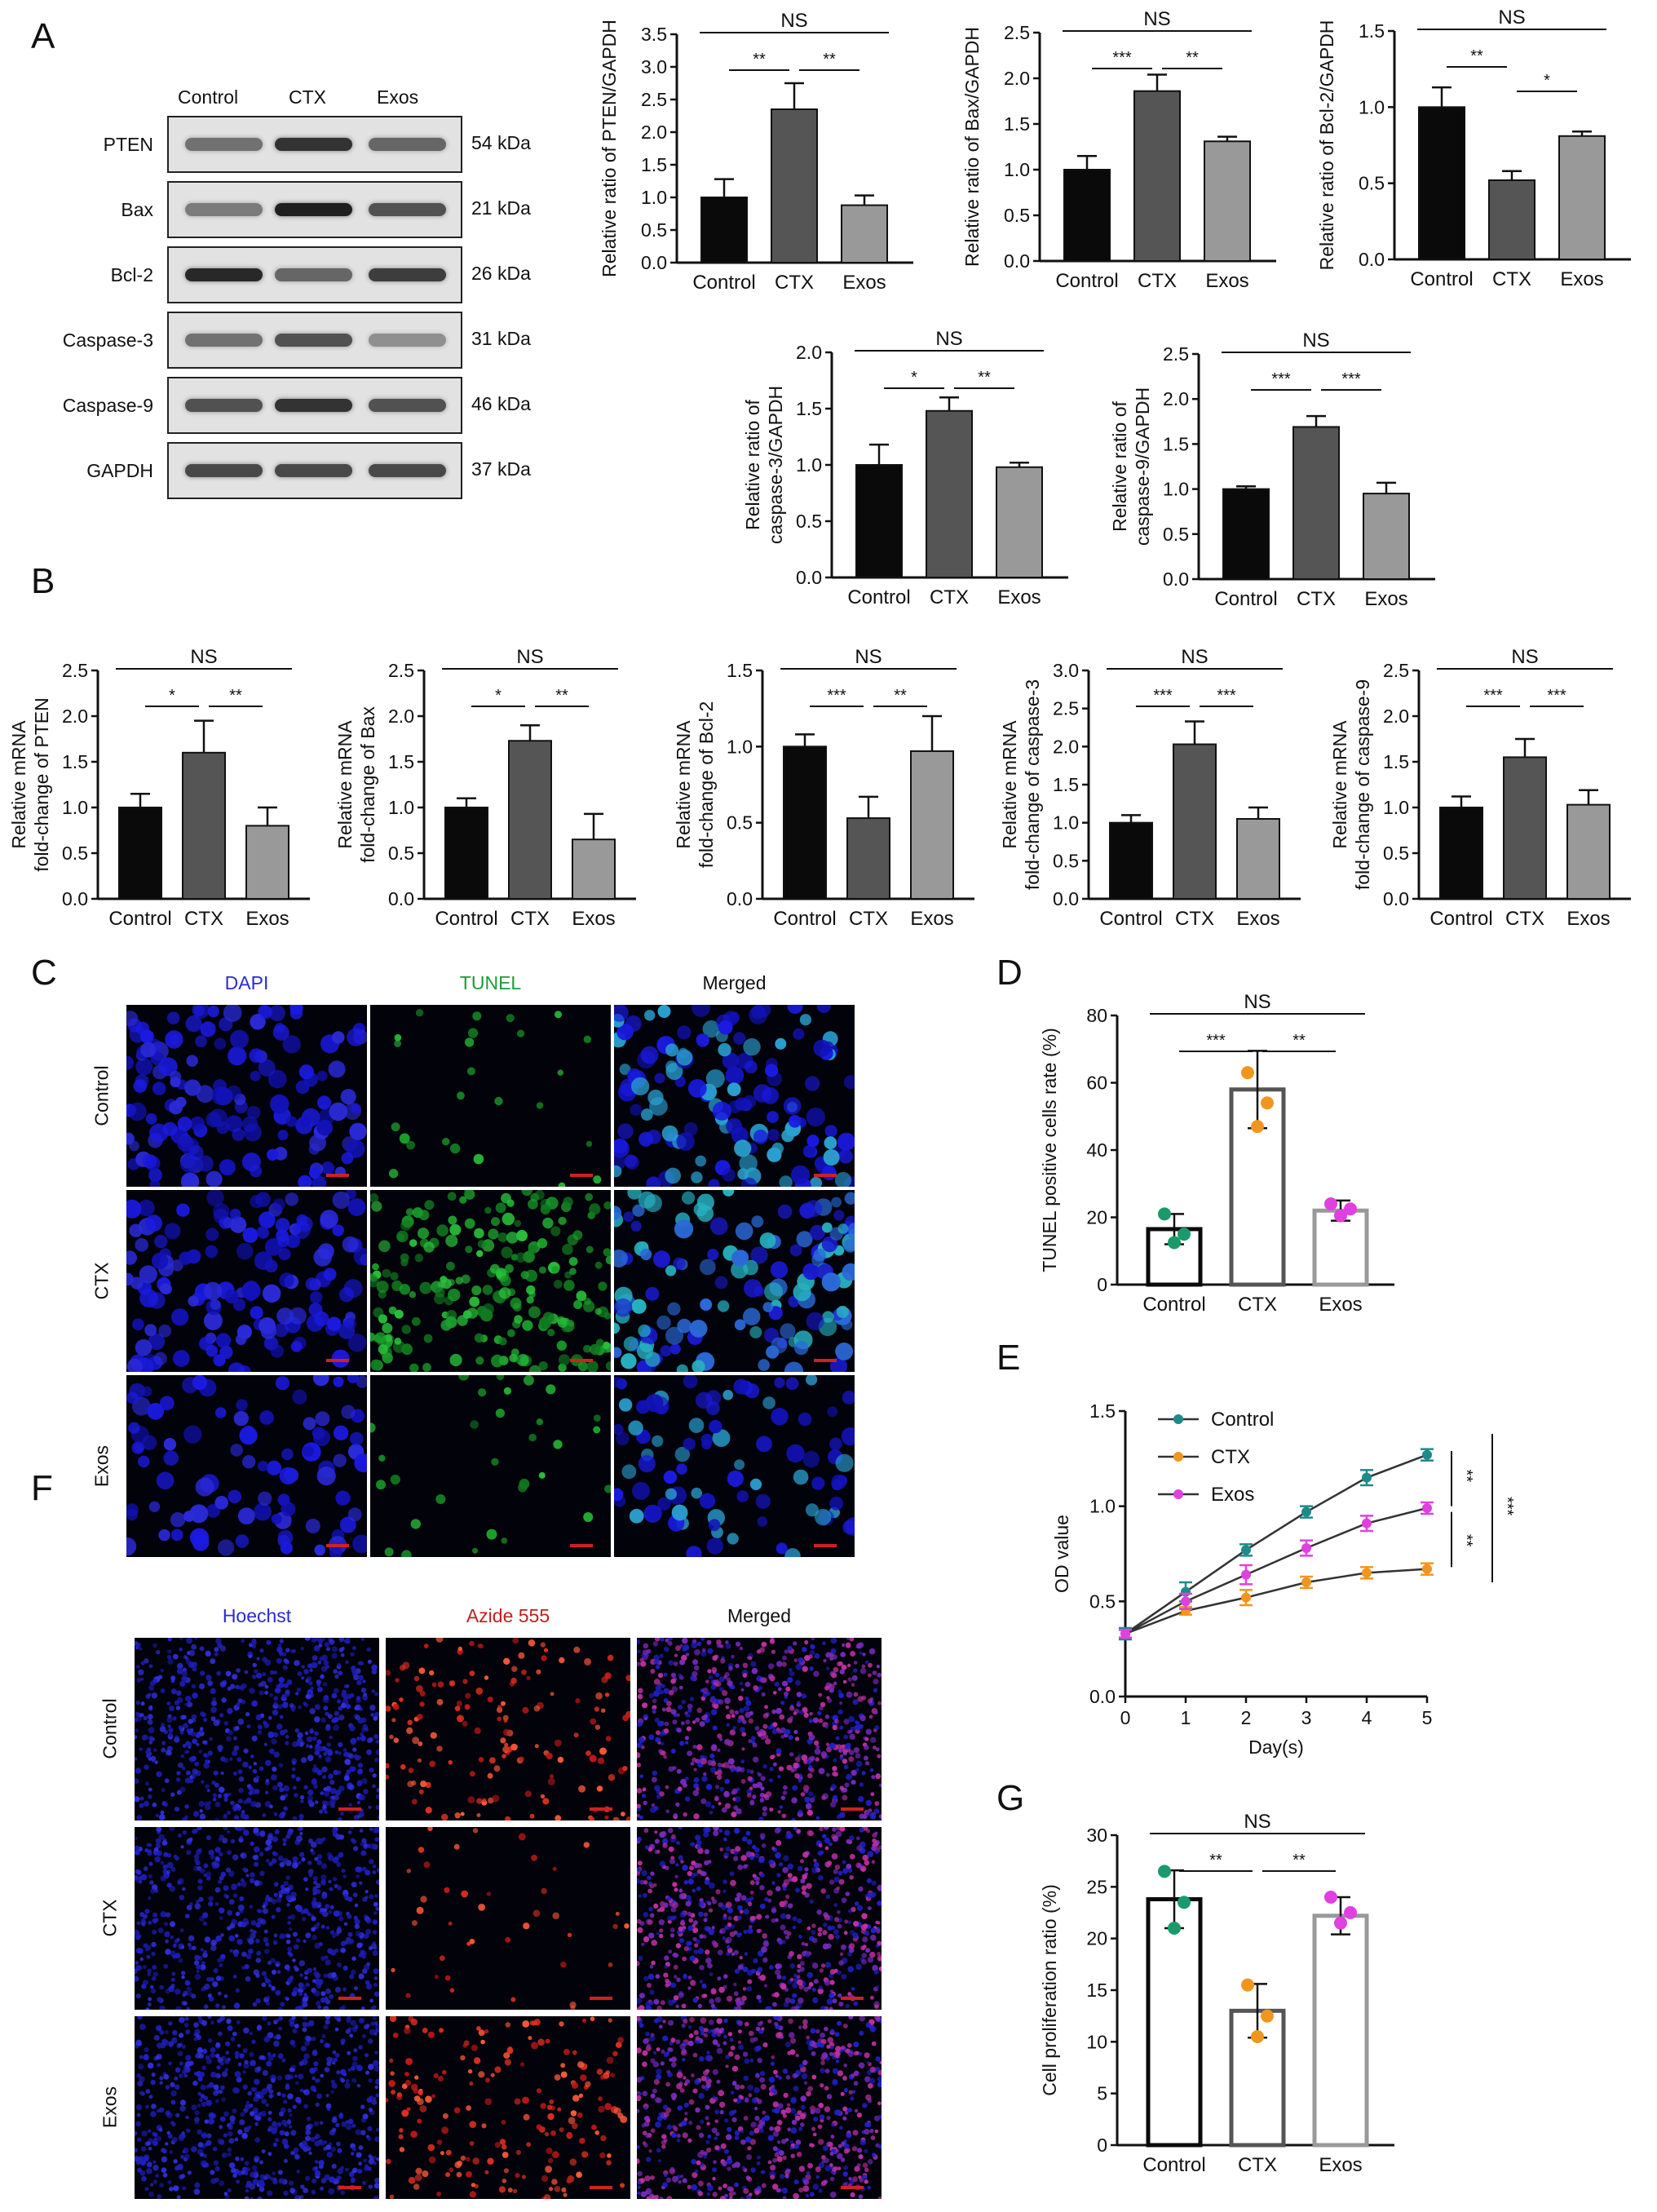 The image size is (1657, 2212). What do you see at coordinates (1096, 2041) in the screenshot?
I see `y-tick-label: 10` at bounding box center [1096, 2041].